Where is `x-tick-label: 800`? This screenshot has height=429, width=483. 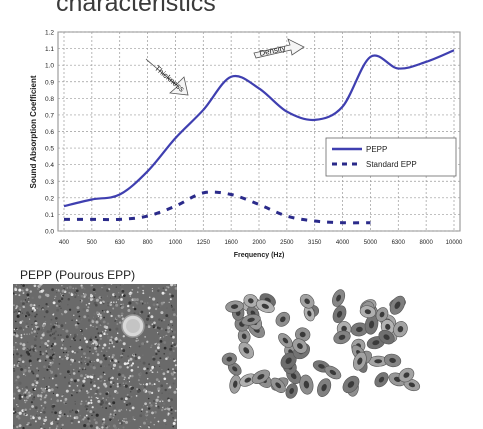 x-tick-label: 800 is located at coordinates (148, 243).